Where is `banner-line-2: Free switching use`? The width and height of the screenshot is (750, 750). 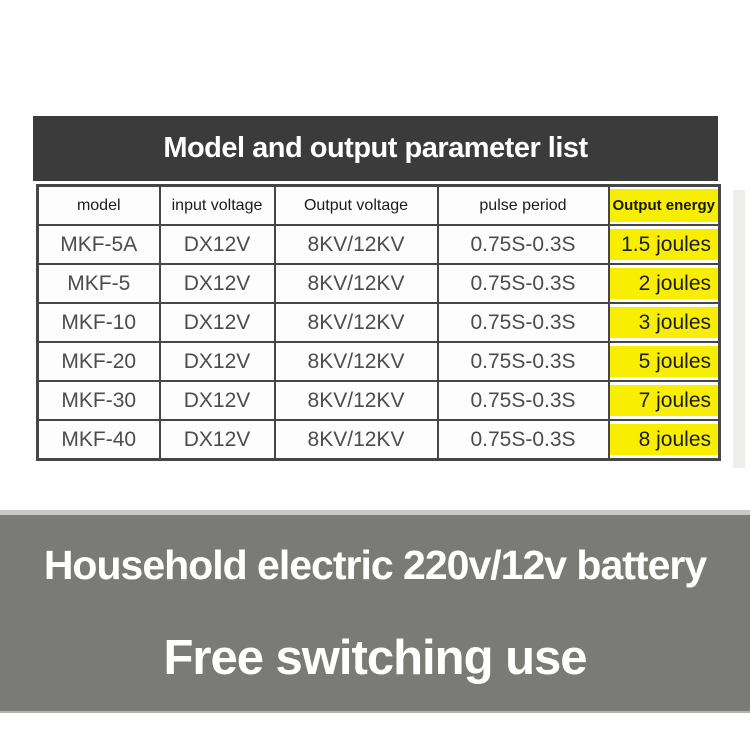 banner-line-2: Free switching use is located at coordinates (375, 658).